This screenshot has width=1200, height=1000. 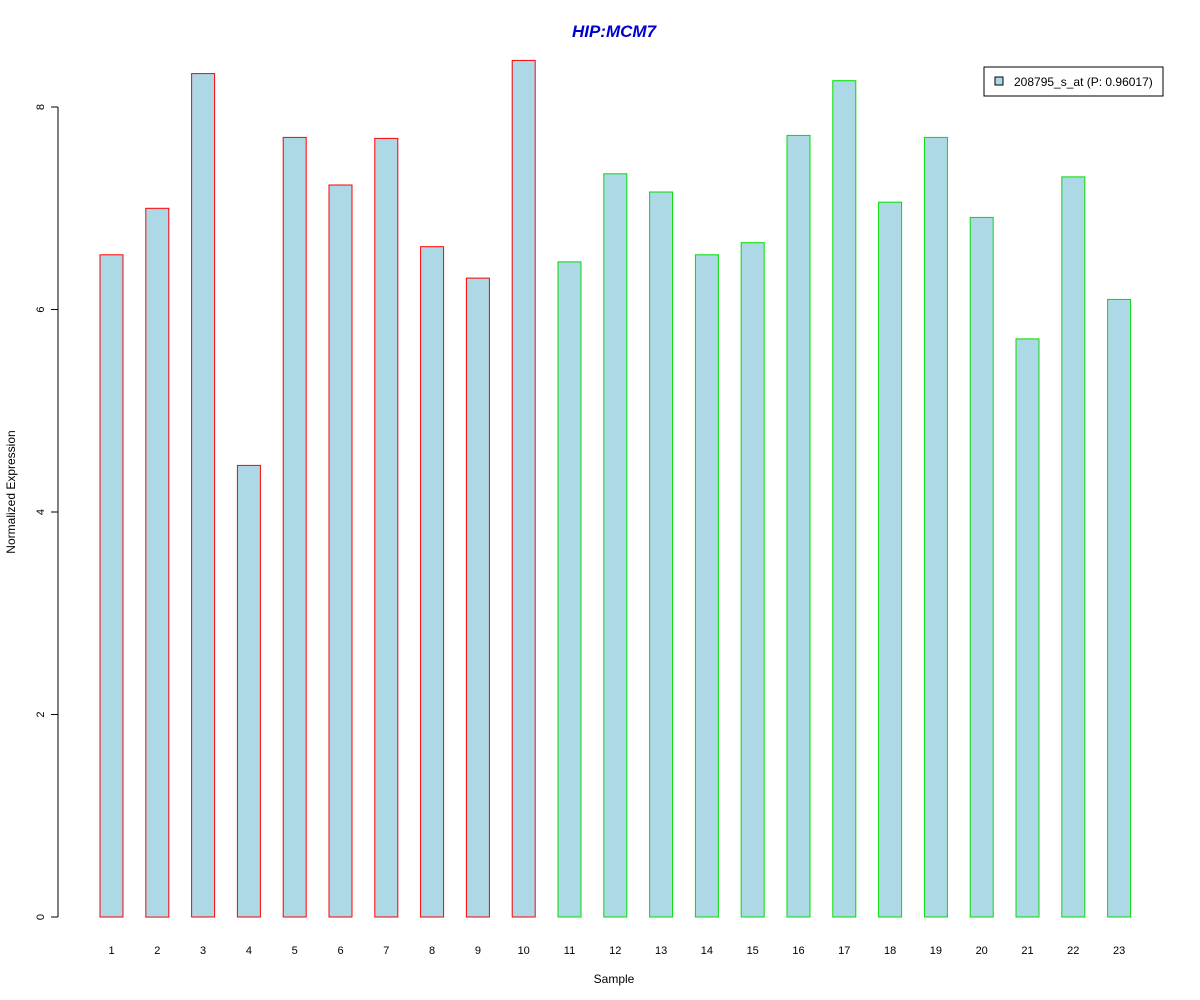 What do you see at coordinates (41, 917) in the screenshot?
I see `y-tick-label: 0` at bounding box center [41, 917].